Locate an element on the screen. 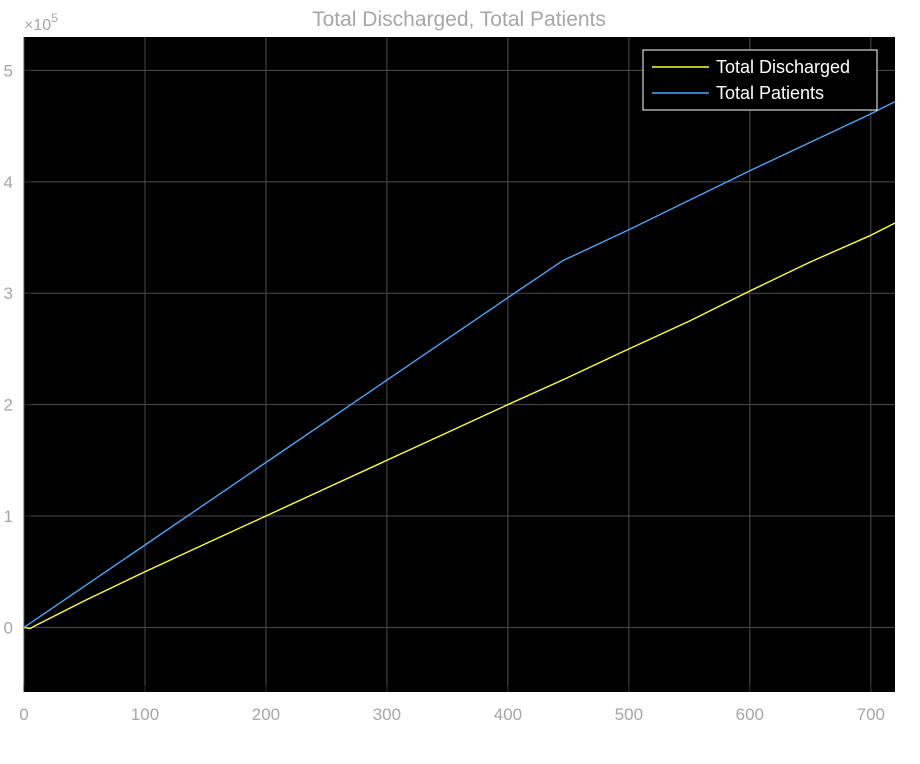 Image resolution: width=920 pixels, height=764 pixels. y-axis-multiplier: ×10⁵ is located at coordinates (41, 22).